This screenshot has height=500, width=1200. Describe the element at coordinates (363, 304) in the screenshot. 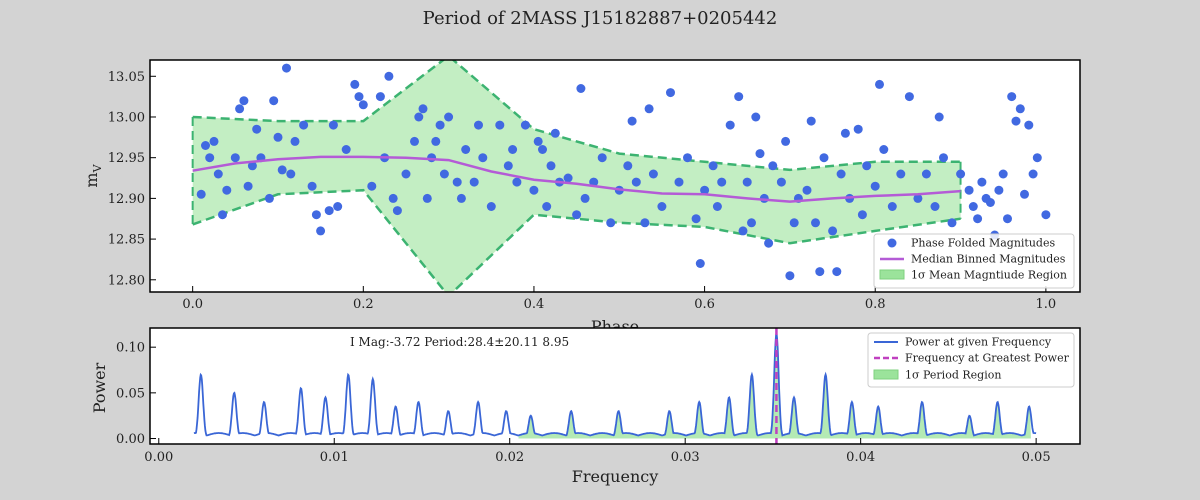

I see `phase-x-tick-label: 0.2` at that location.